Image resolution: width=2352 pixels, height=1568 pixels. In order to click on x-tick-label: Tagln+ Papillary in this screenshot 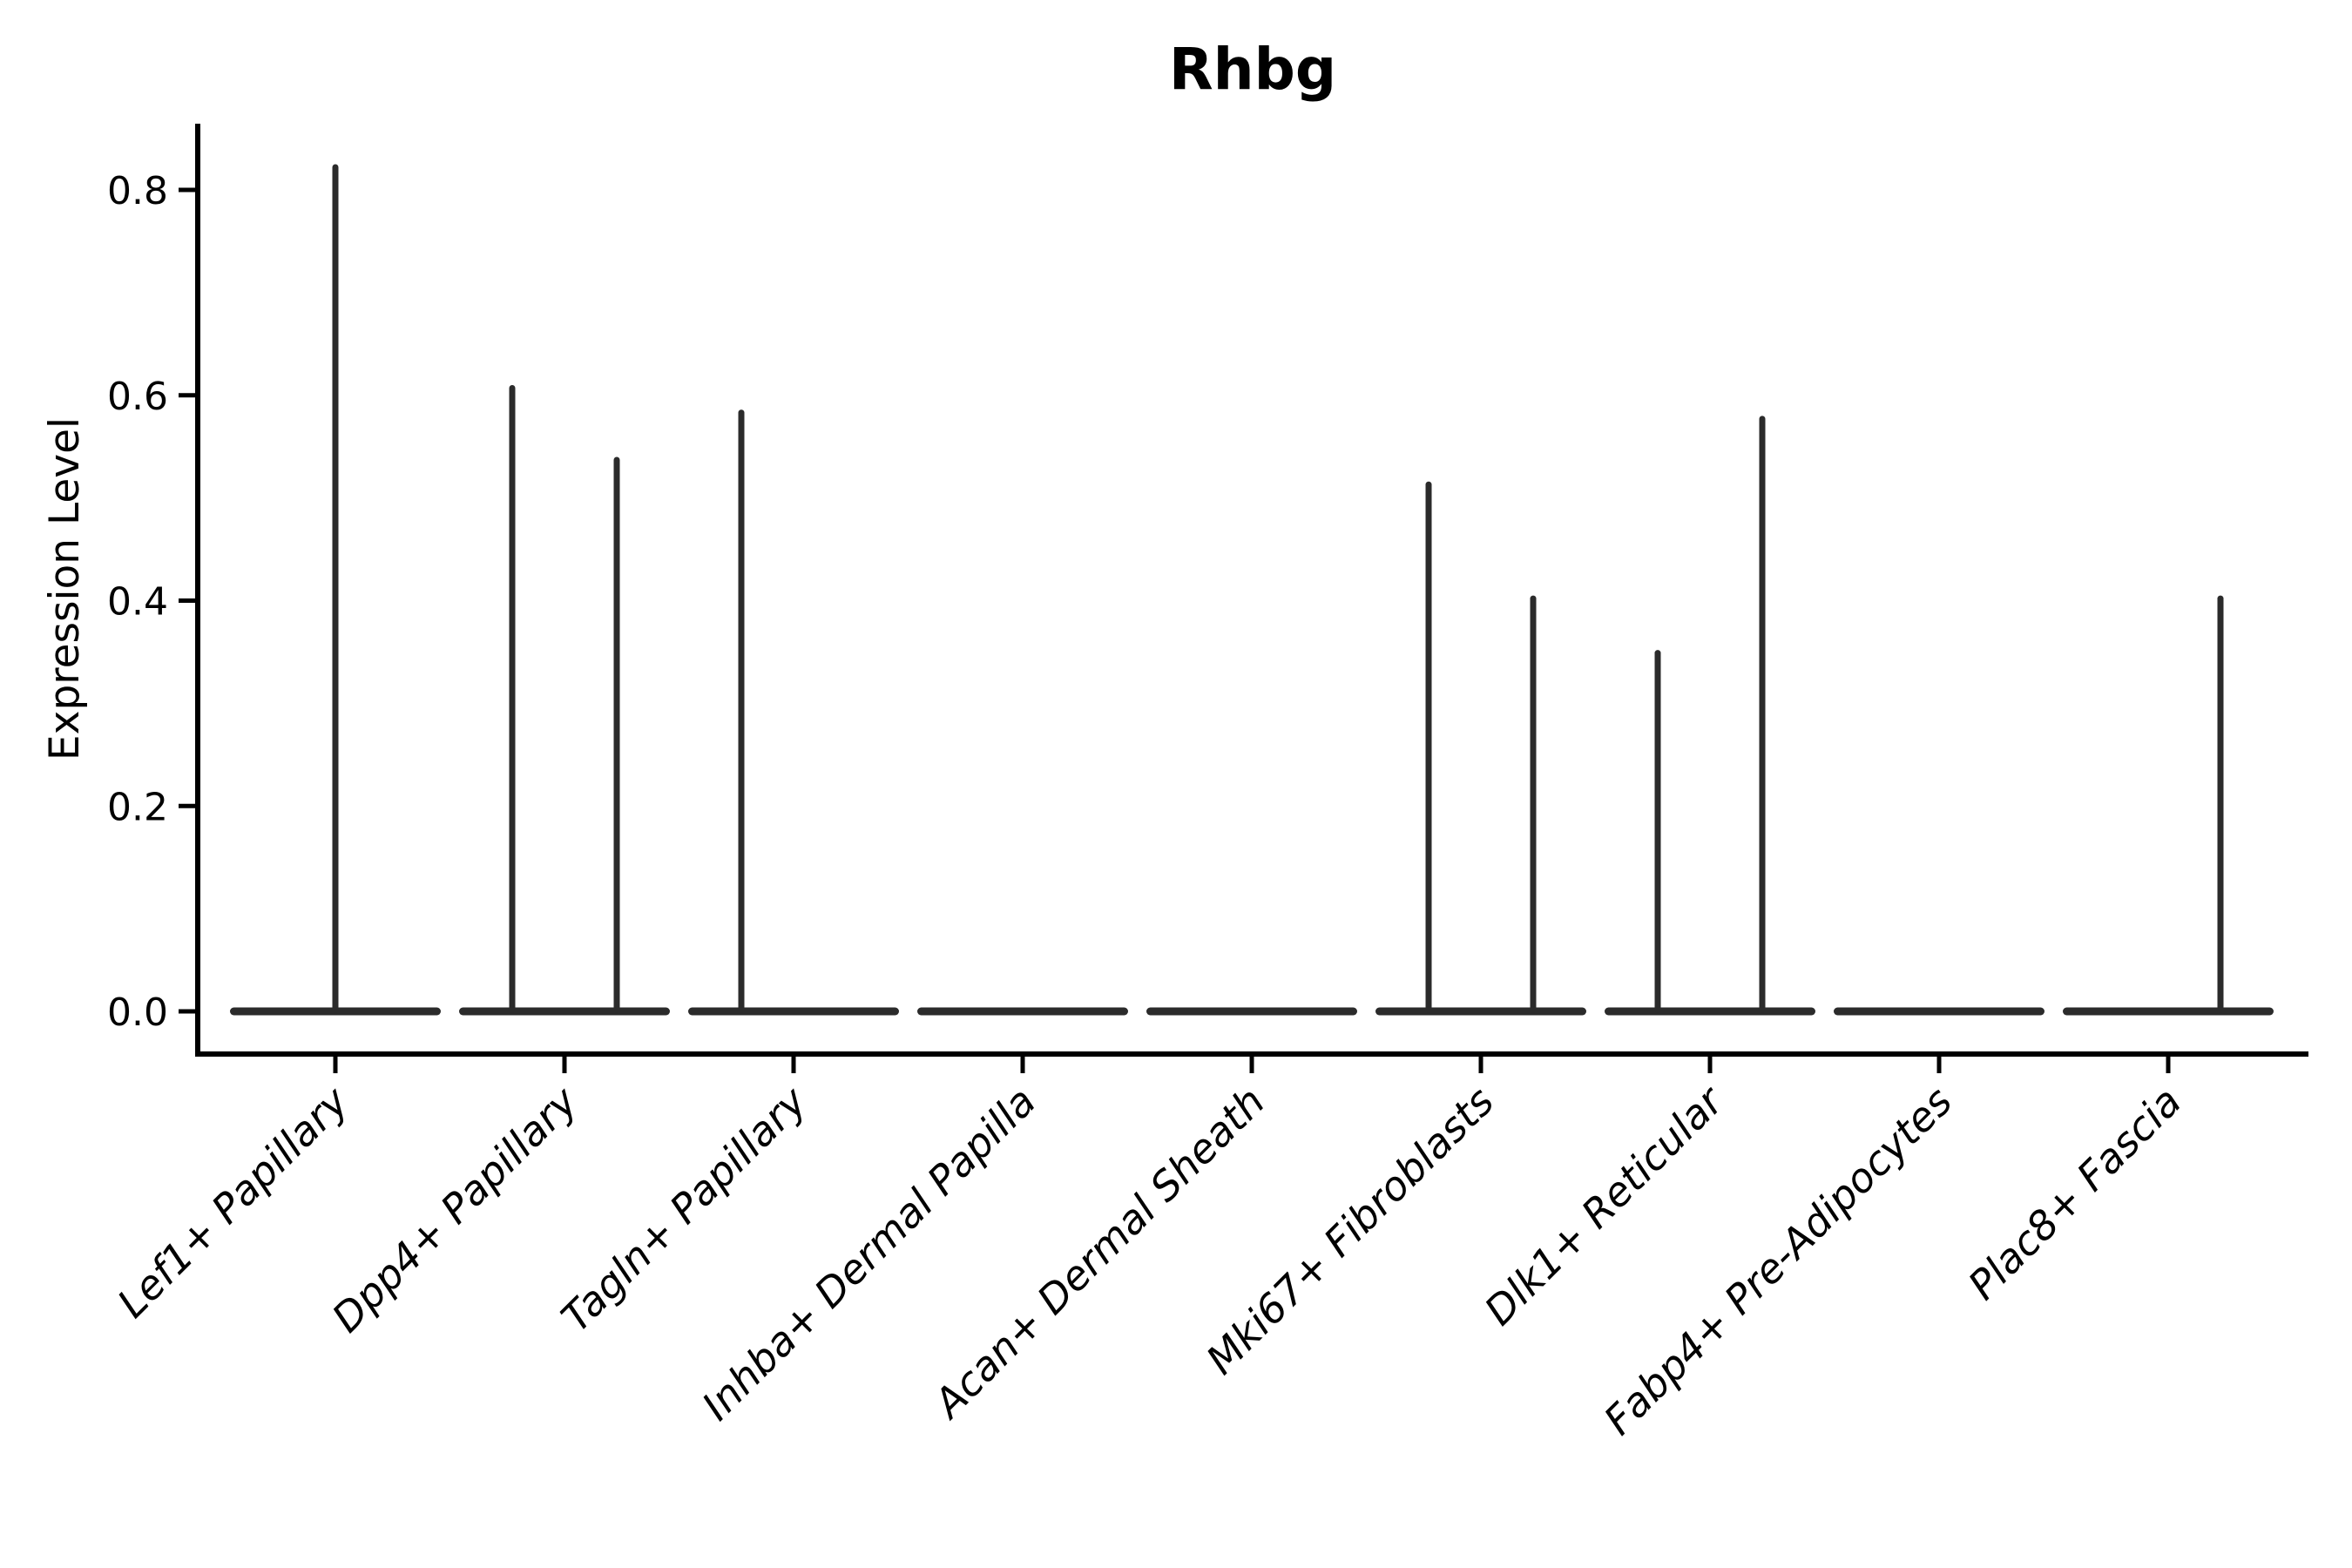, I will do `click(684, 1210)`.